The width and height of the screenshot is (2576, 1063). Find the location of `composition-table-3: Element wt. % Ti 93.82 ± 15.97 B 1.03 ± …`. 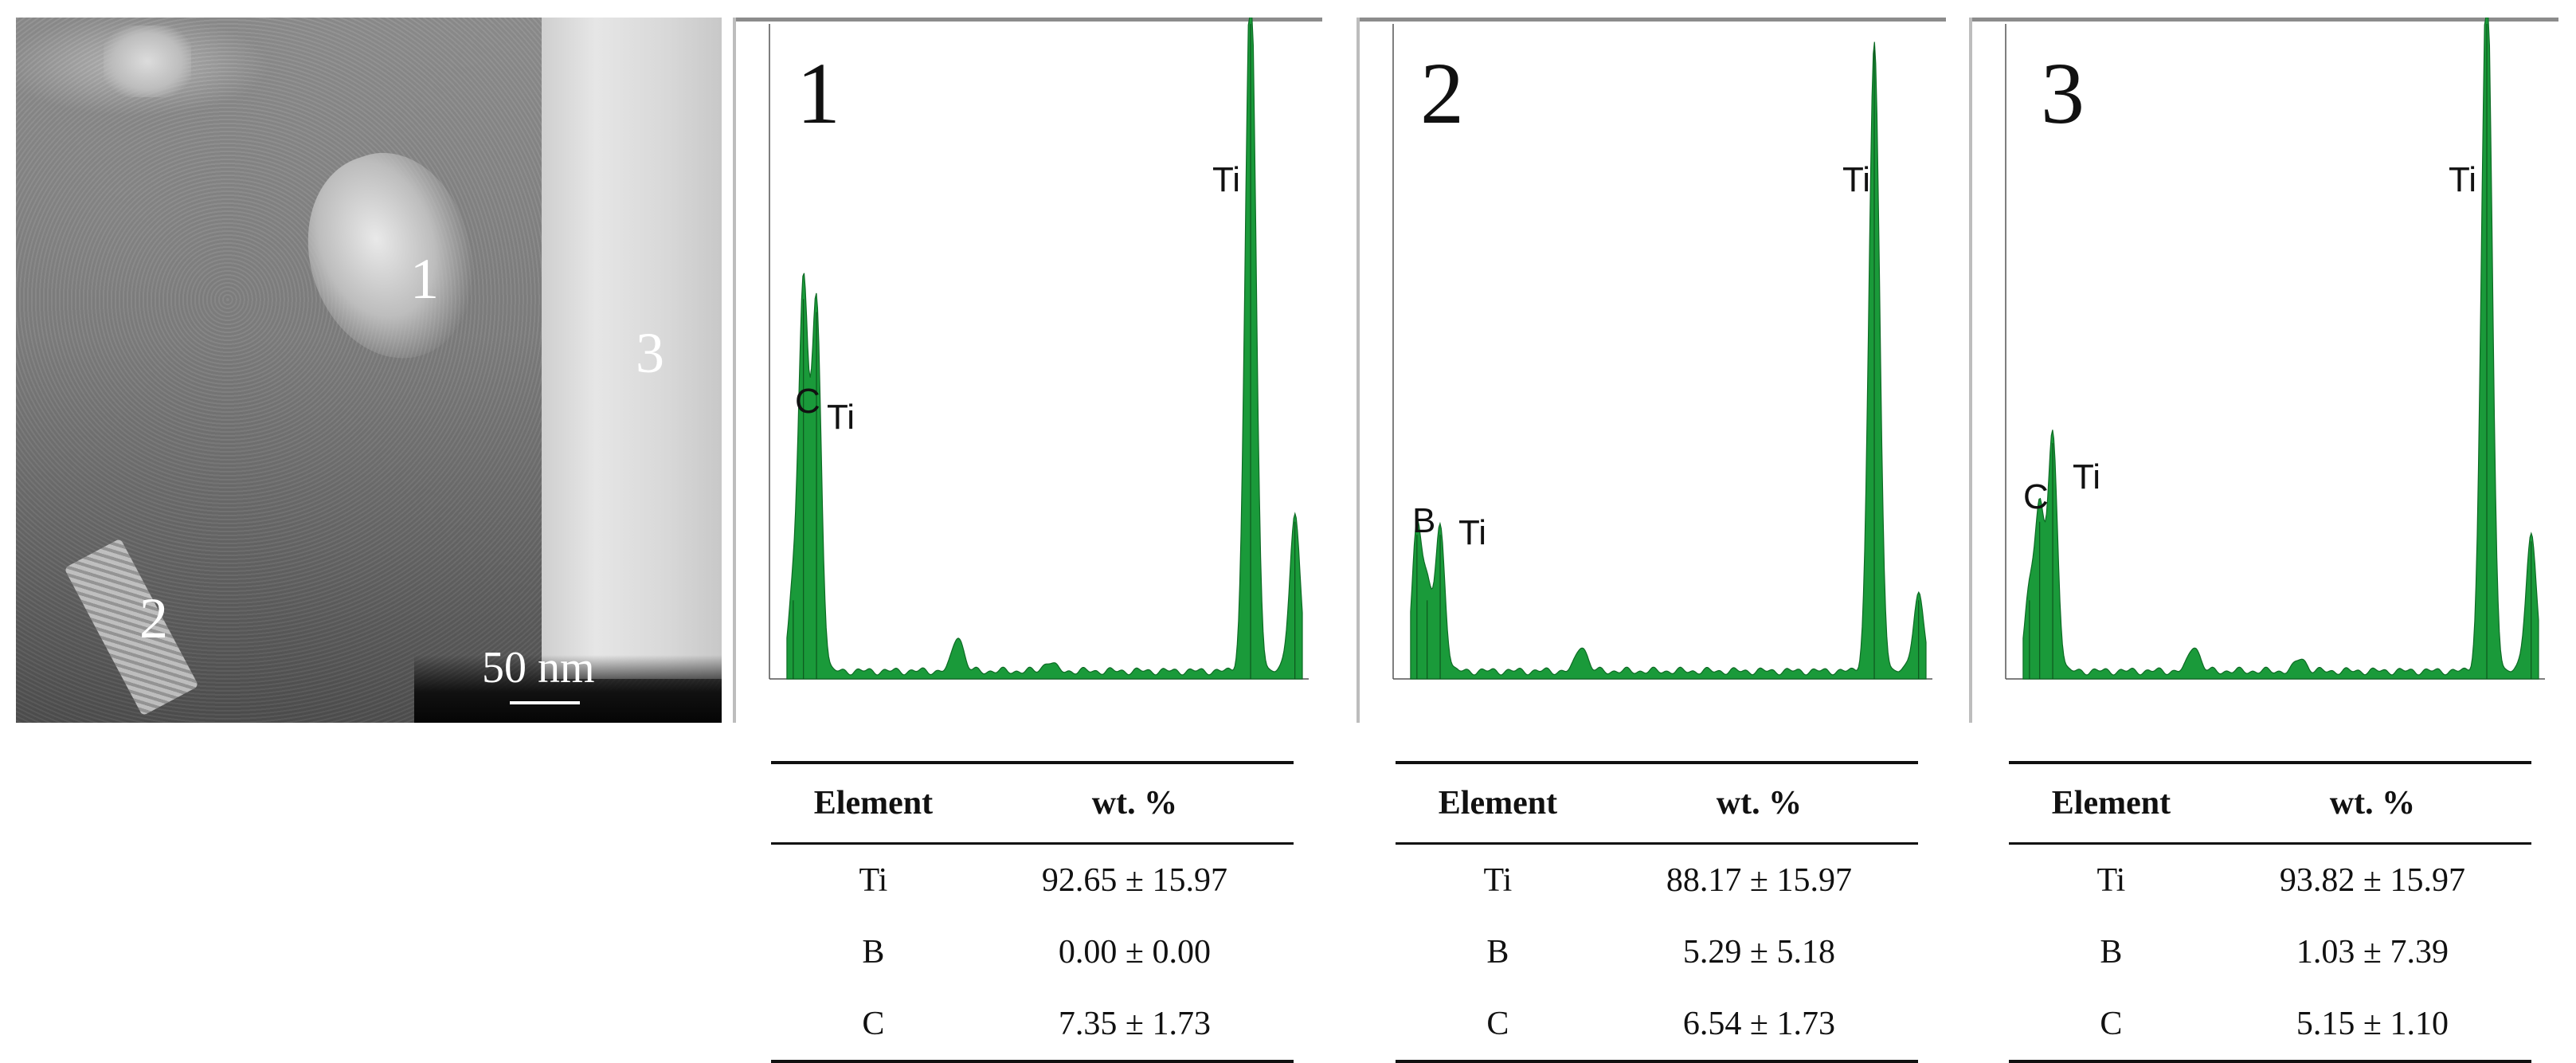

composition-table-3: Element wt. % Ti 93.82 ± 15.97 B 1.03 ± … is located at coordinates (2270, 912).